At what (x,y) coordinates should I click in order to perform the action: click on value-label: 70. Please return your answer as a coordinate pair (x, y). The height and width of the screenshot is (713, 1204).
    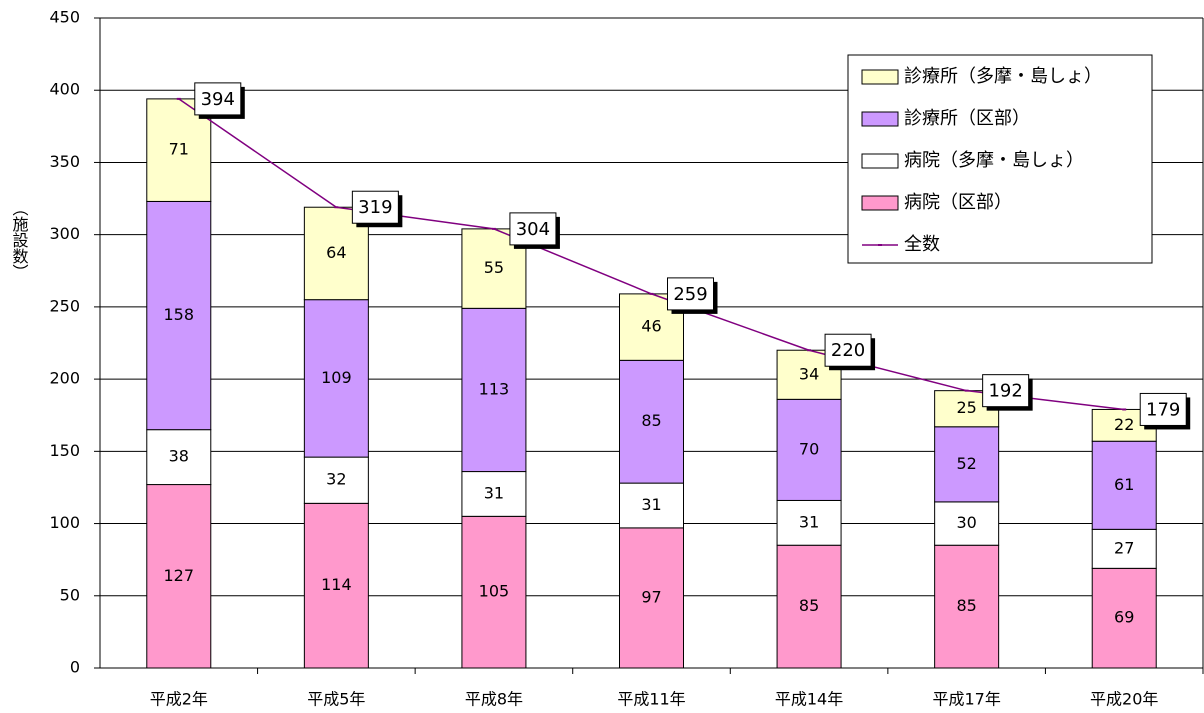
    Looking at the image, I should click on (809, 448).